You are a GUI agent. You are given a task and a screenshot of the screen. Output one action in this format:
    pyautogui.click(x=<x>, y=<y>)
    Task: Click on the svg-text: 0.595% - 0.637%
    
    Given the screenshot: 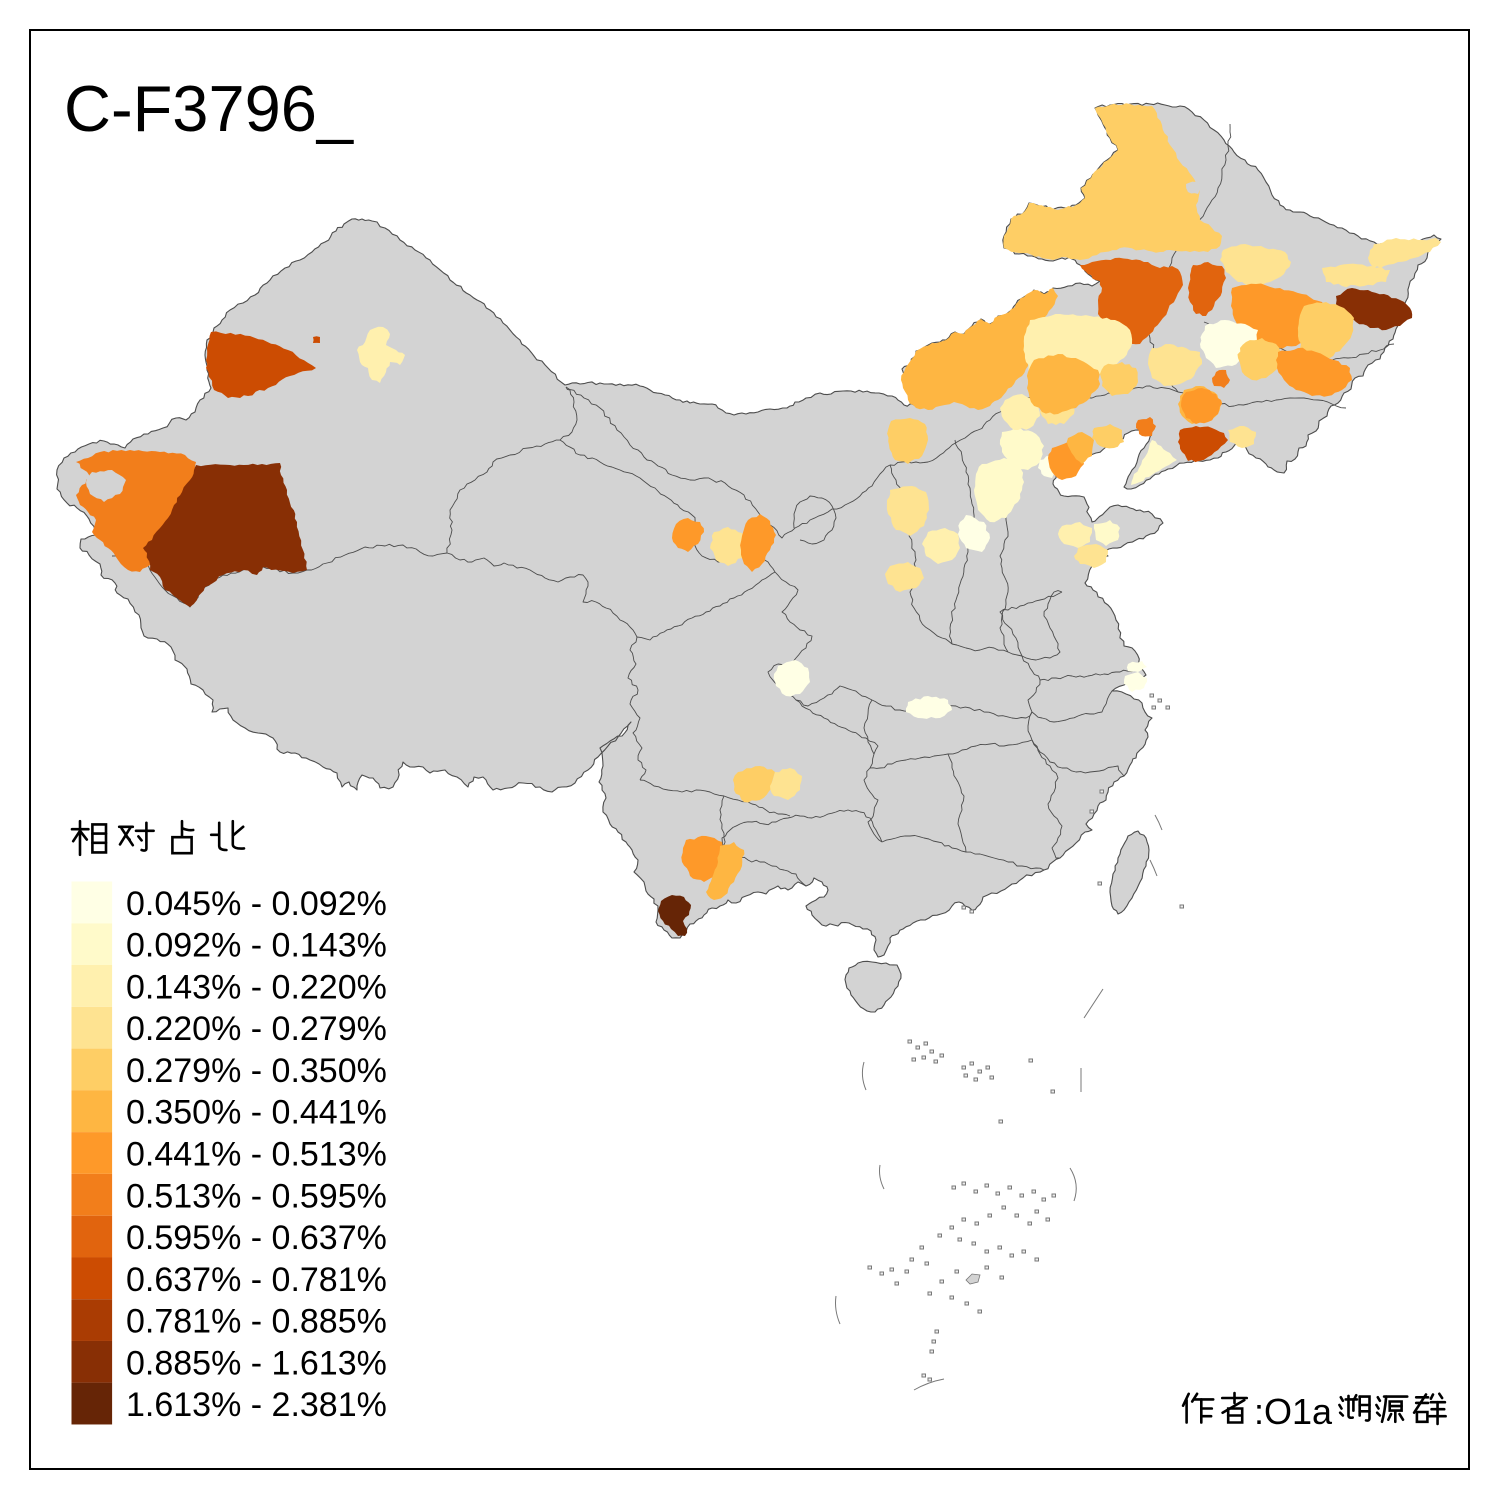 What is the action you would take?
    pyautogui.click(x=256, y=1238)
    